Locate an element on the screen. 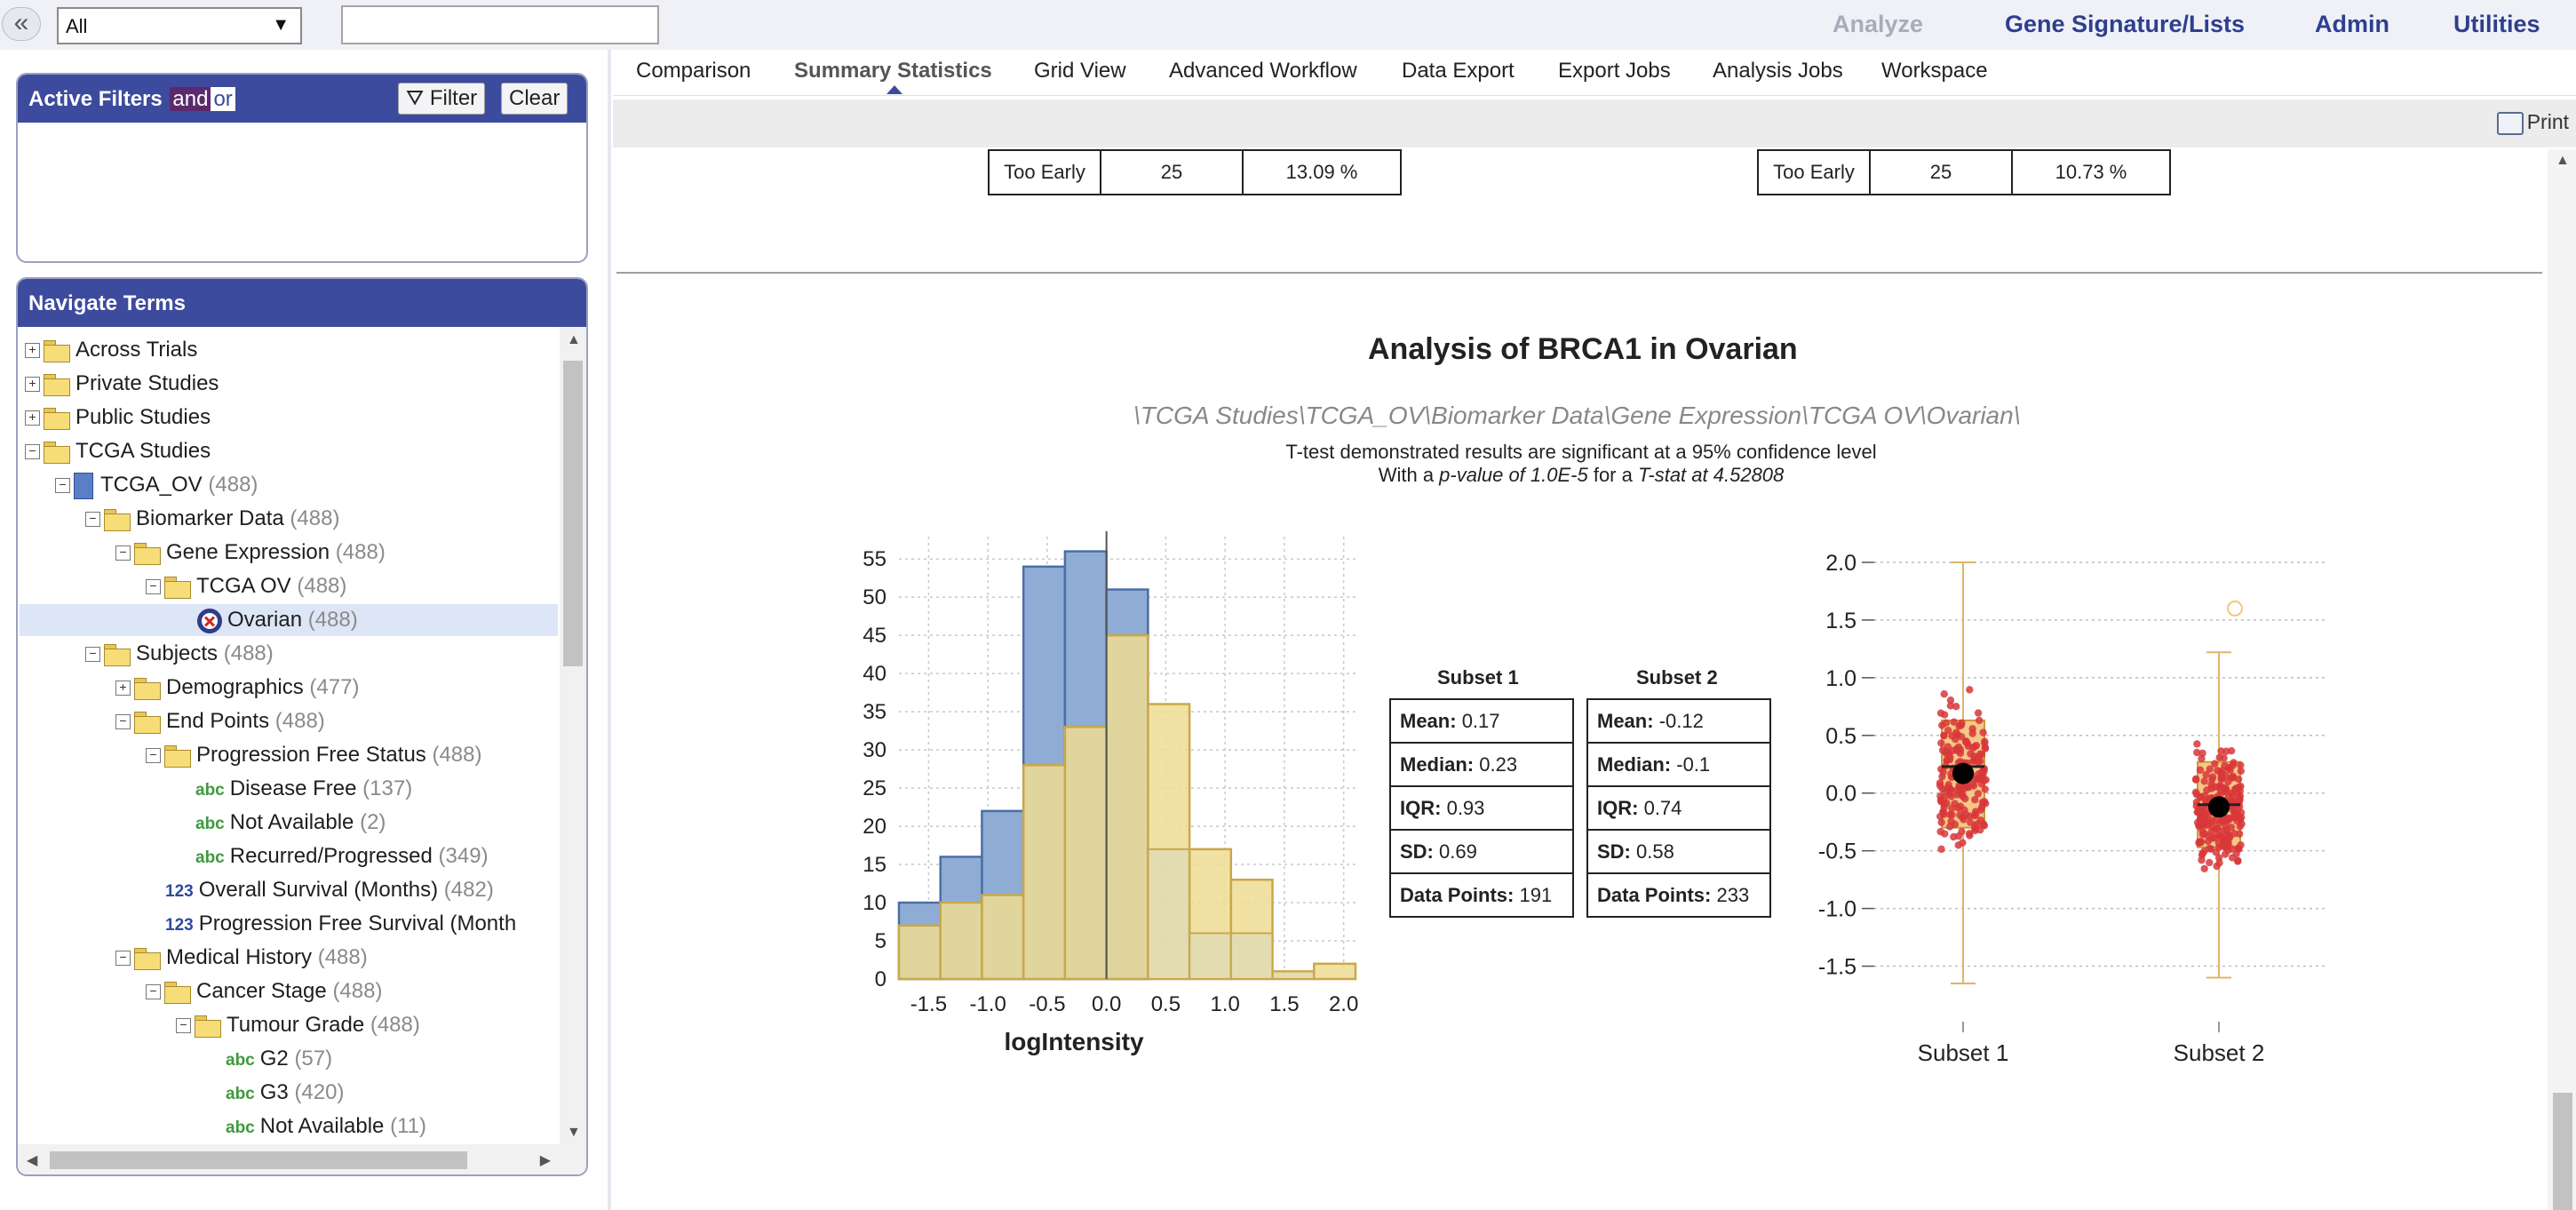 The width and height of the screenshot is (2576, 1210). content-vertical-scrollbar: ▲ is located at coordinates (2562, 679).